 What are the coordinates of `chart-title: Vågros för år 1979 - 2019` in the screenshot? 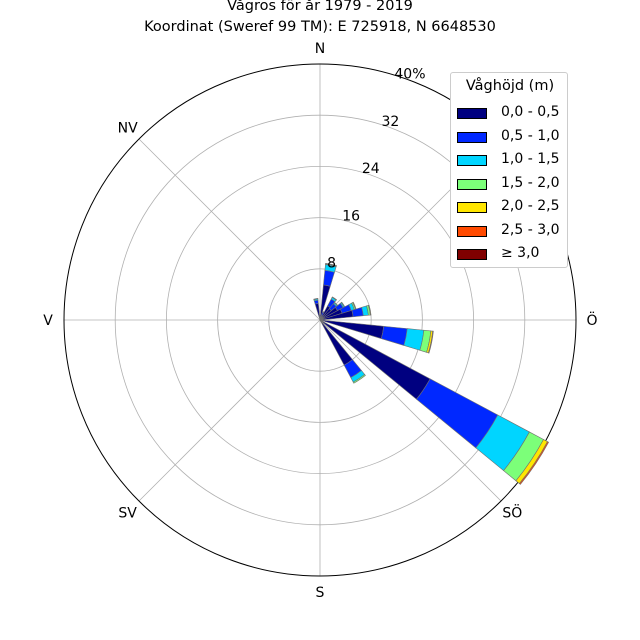 It's located at (320, 7).